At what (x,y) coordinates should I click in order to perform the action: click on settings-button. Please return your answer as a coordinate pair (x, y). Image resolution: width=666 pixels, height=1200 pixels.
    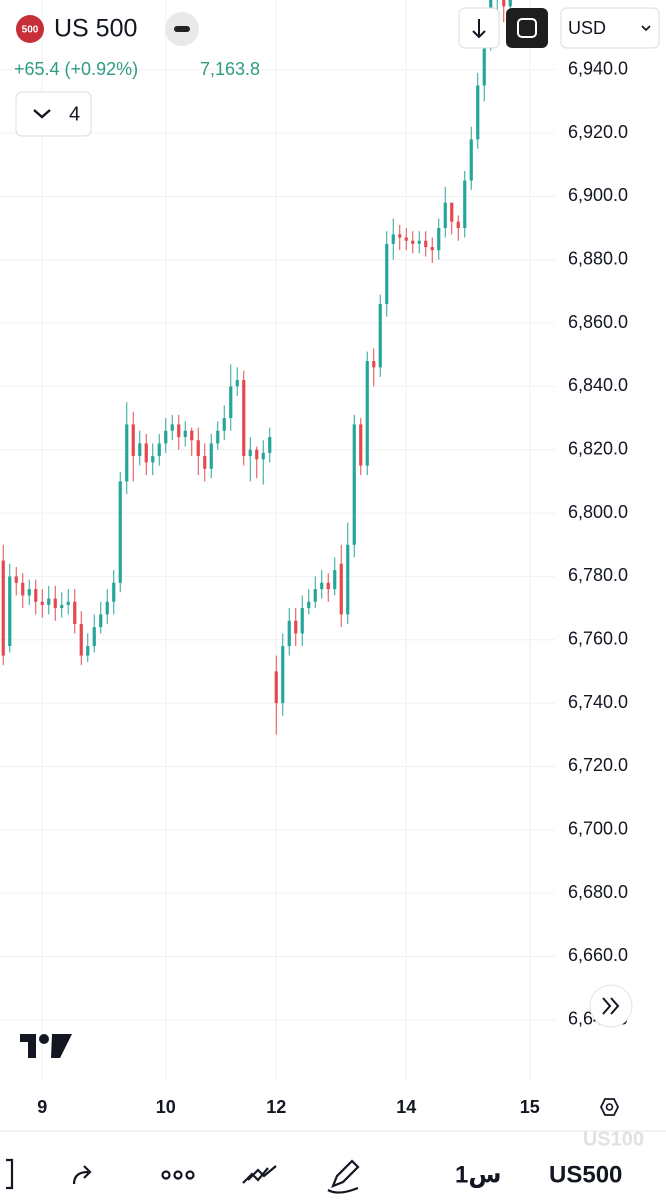
    Looking at the image, I should click on (609, 1107).